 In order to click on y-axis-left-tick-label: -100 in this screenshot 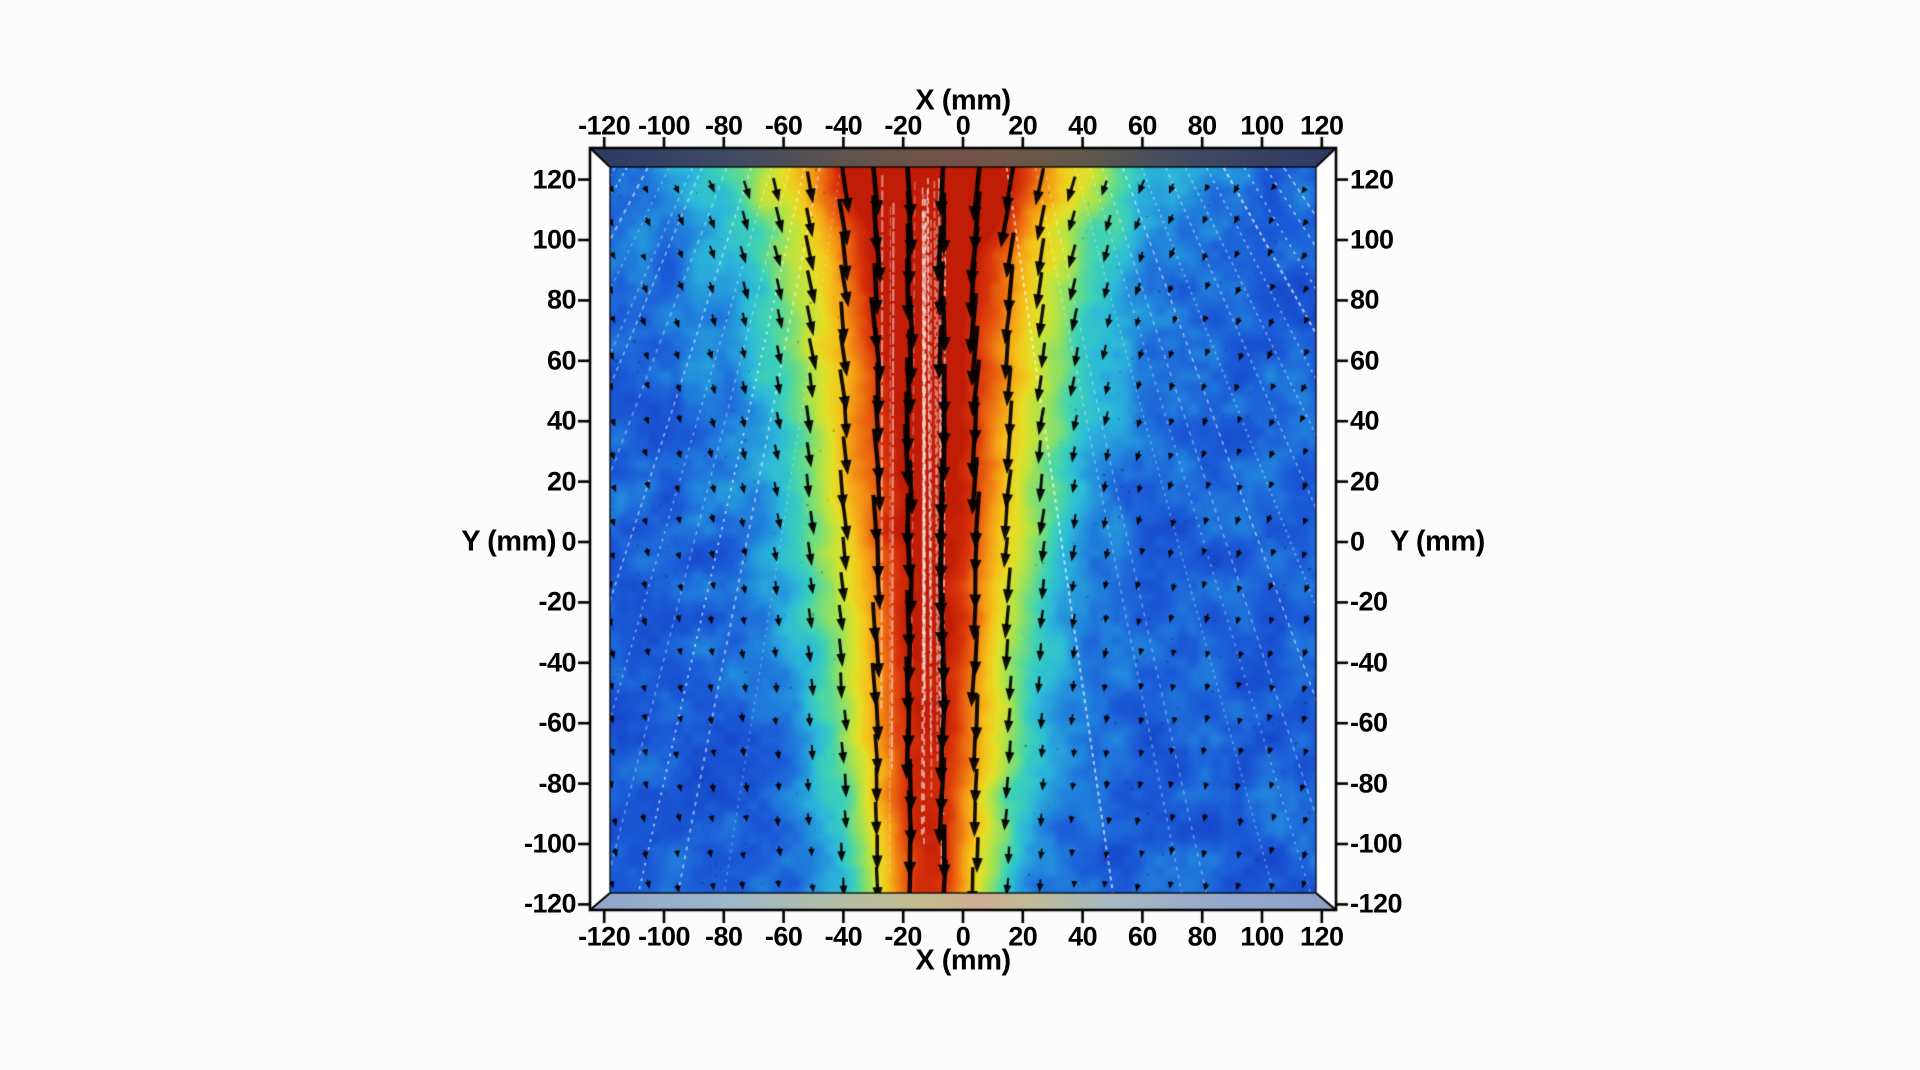, I will do `click(550, 843)`.